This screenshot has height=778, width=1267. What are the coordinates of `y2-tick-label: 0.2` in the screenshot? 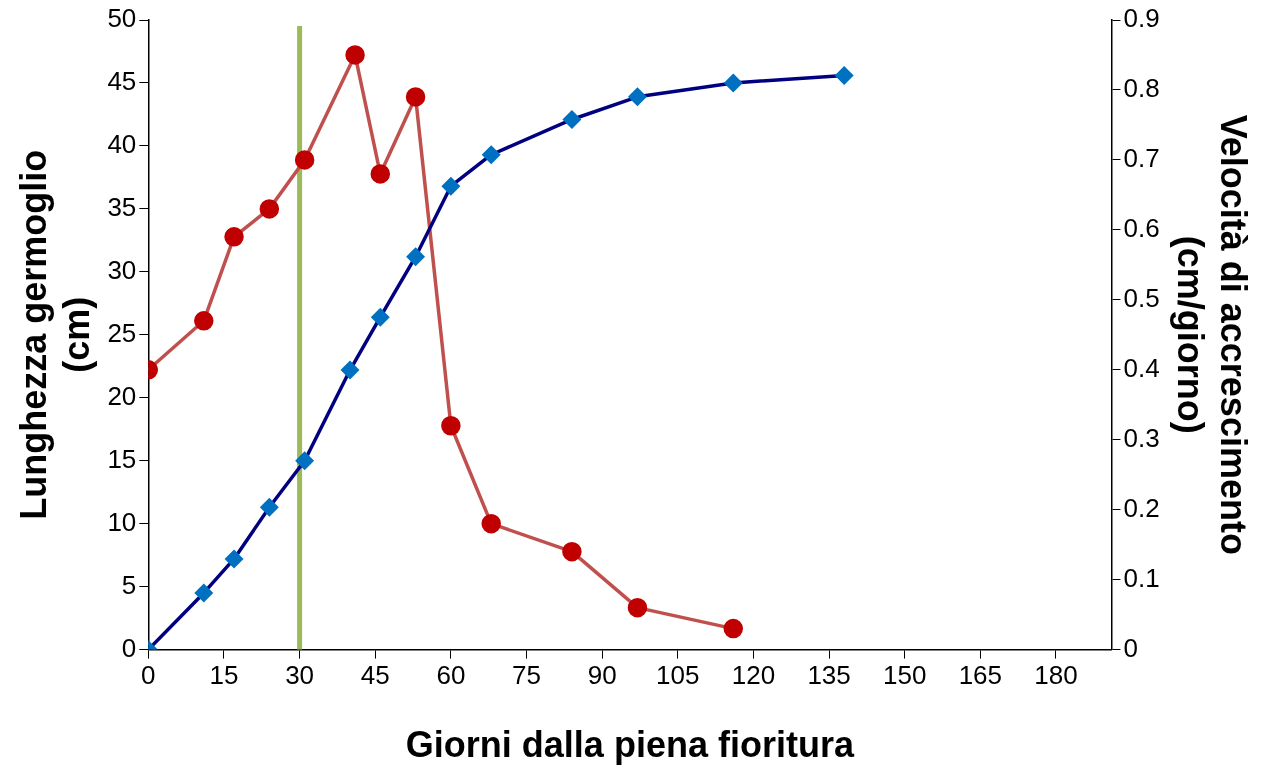 It's located at (1141, 507).